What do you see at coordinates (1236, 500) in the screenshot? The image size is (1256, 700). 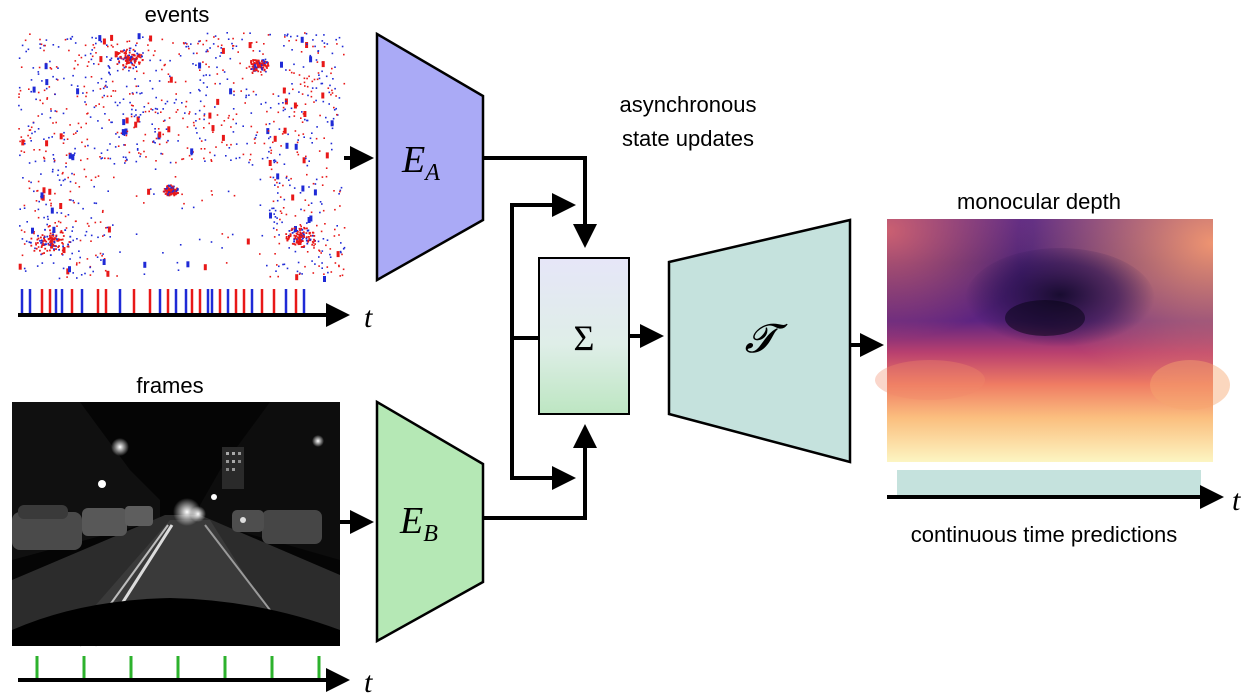 I see `continuous-time-symbol: t` at bounding box center [1236, 500].